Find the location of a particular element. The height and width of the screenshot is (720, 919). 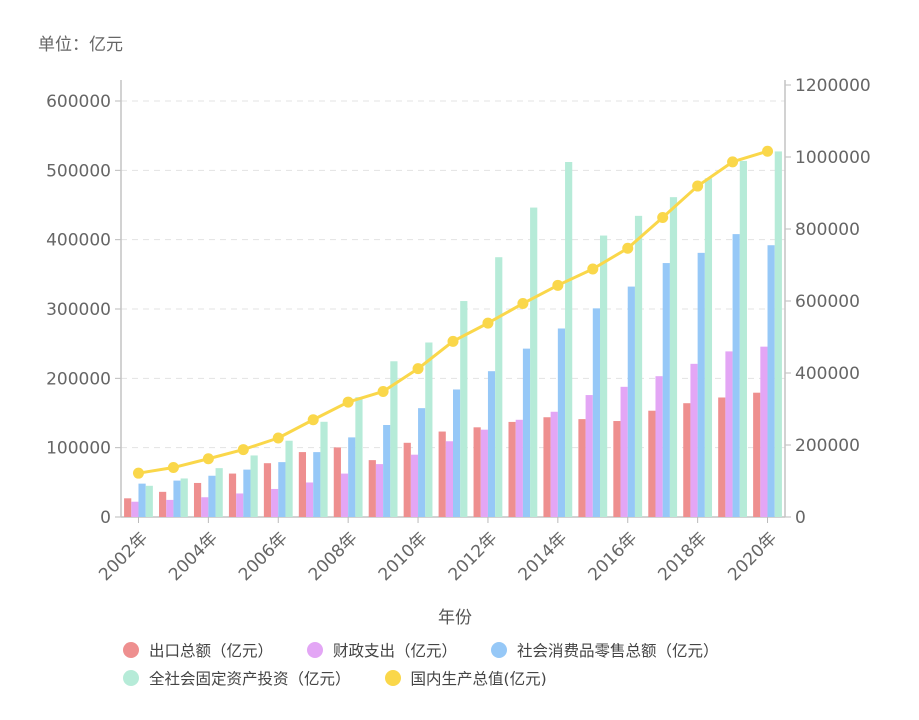

x-axis-tick-label: 2018年 is located at coordinates (682, 556).